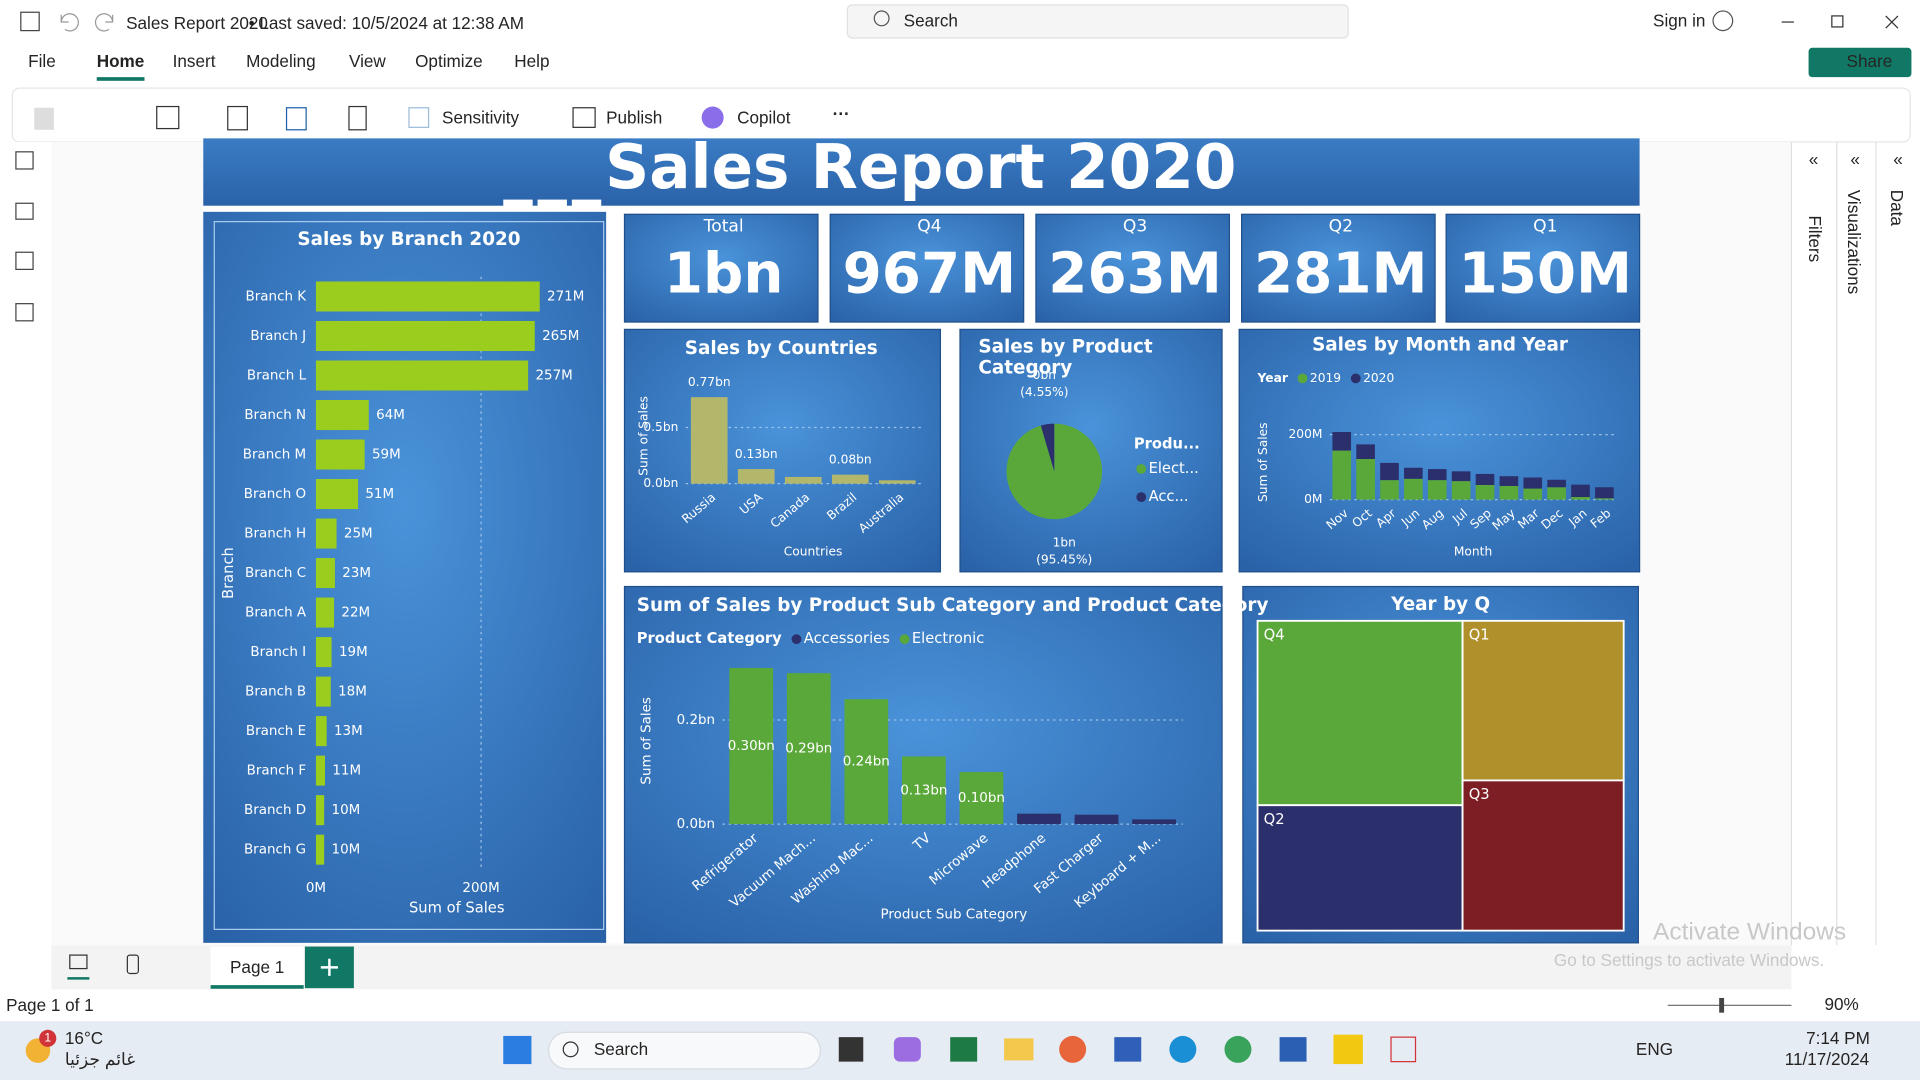 The image size is (1920, 1080). I want to click on publish-button: Publish, so click(634, 117).